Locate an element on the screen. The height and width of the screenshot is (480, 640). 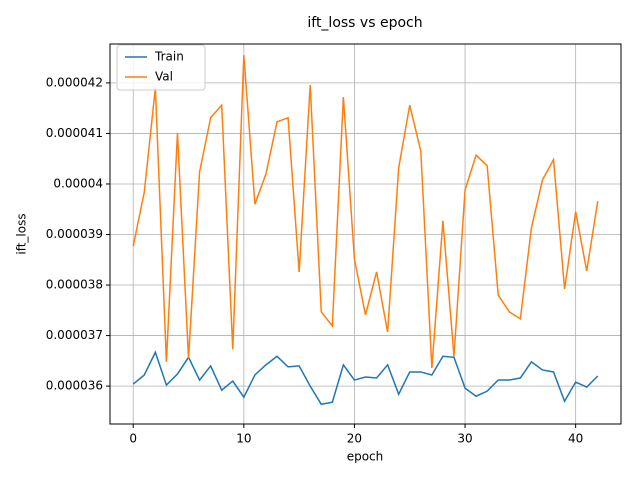
x-tick-label: 40 is located at coordinates (575, 439).